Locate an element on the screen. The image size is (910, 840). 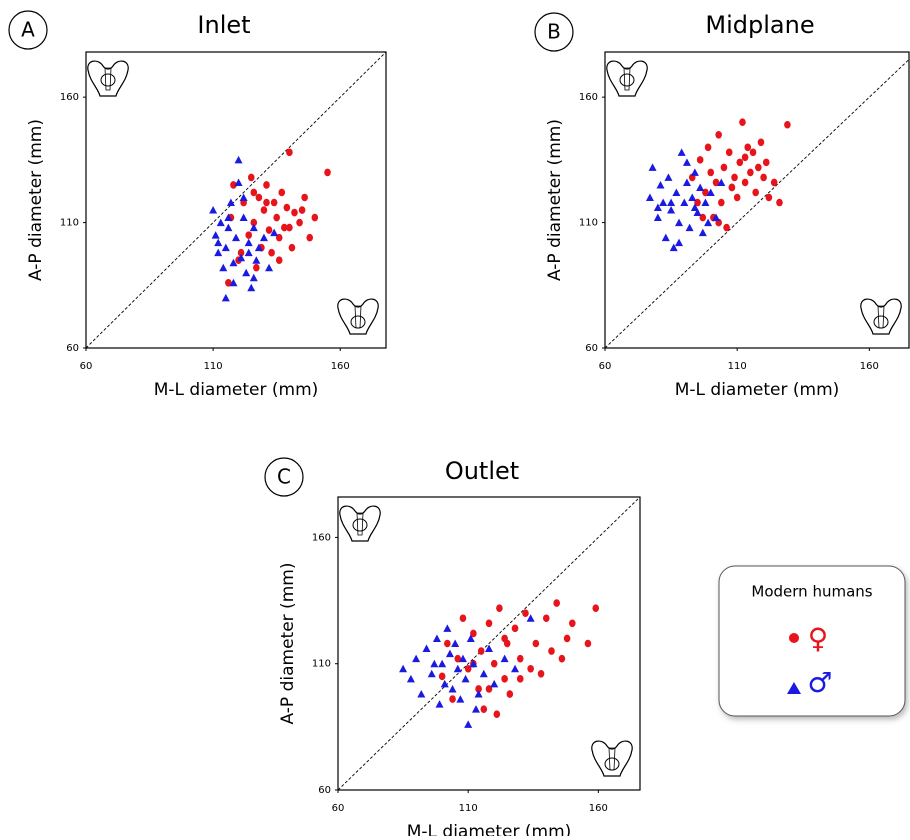
plot-frame is located at coordinates (757, 200).